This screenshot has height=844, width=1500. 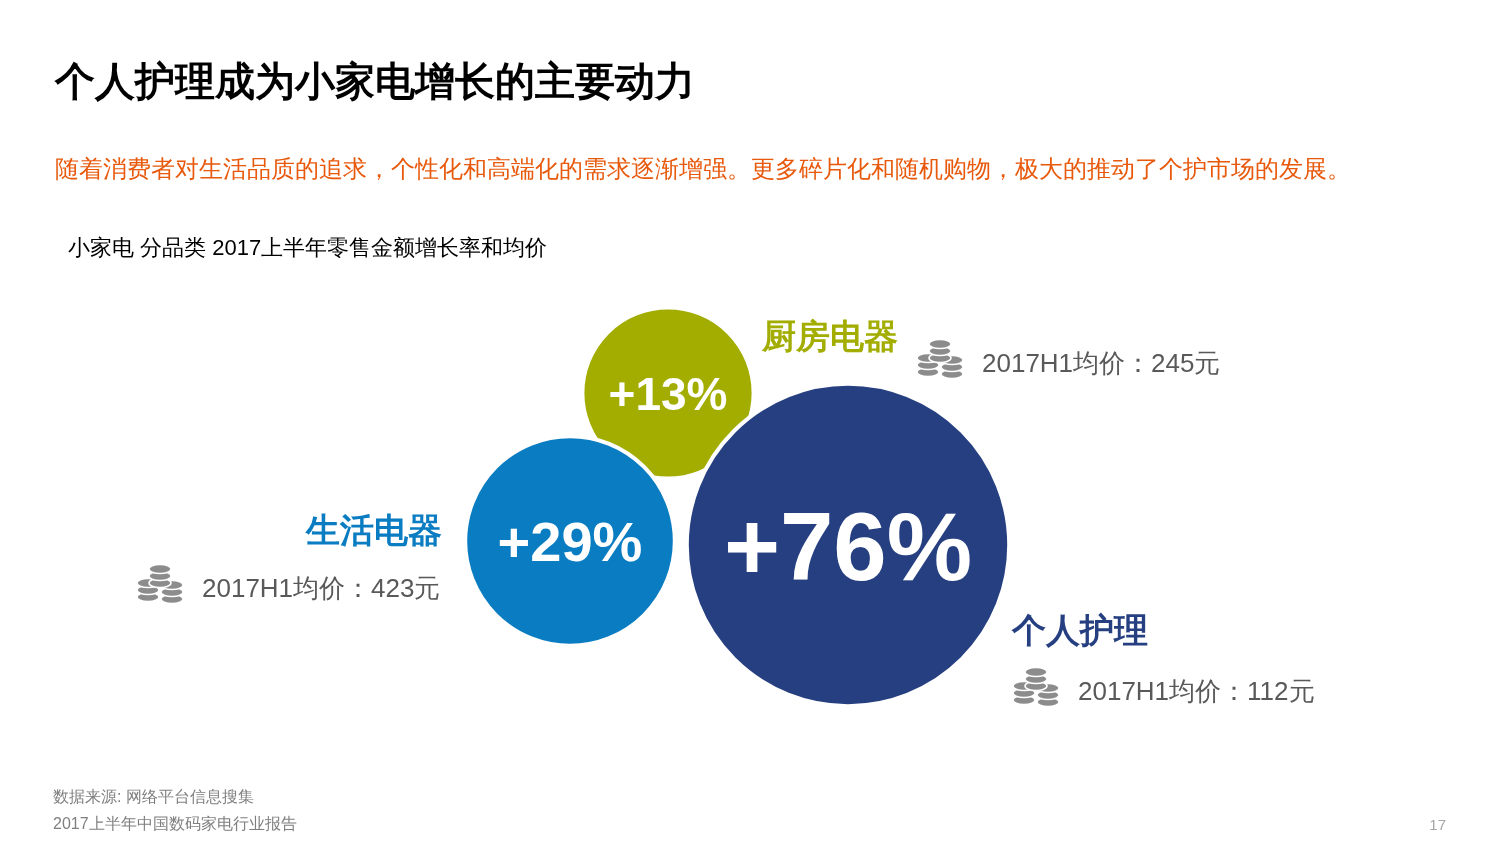 What do you see at coordinates (1196, 691) in the screenshot?
I see `text: 2017H1均价：112元` at bounding box center [1196, 691].